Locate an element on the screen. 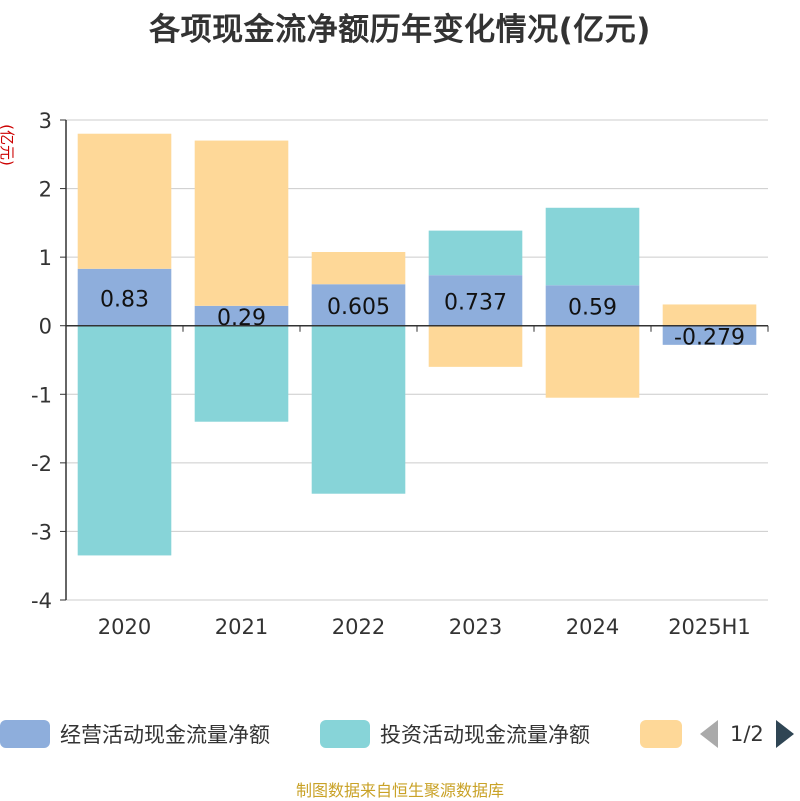 The height and width of the screenshot is (801, 800). bar-series-0-2022 is located at coordinates (358, 305).